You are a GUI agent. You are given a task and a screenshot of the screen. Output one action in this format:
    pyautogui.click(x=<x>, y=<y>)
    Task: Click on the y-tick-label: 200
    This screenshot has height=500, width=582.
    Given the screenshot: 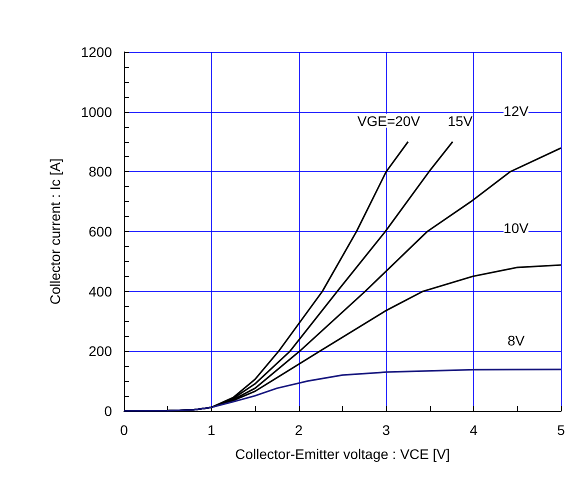 What is the action you would take?
    pyautogui.click(x=100, y=351)
    